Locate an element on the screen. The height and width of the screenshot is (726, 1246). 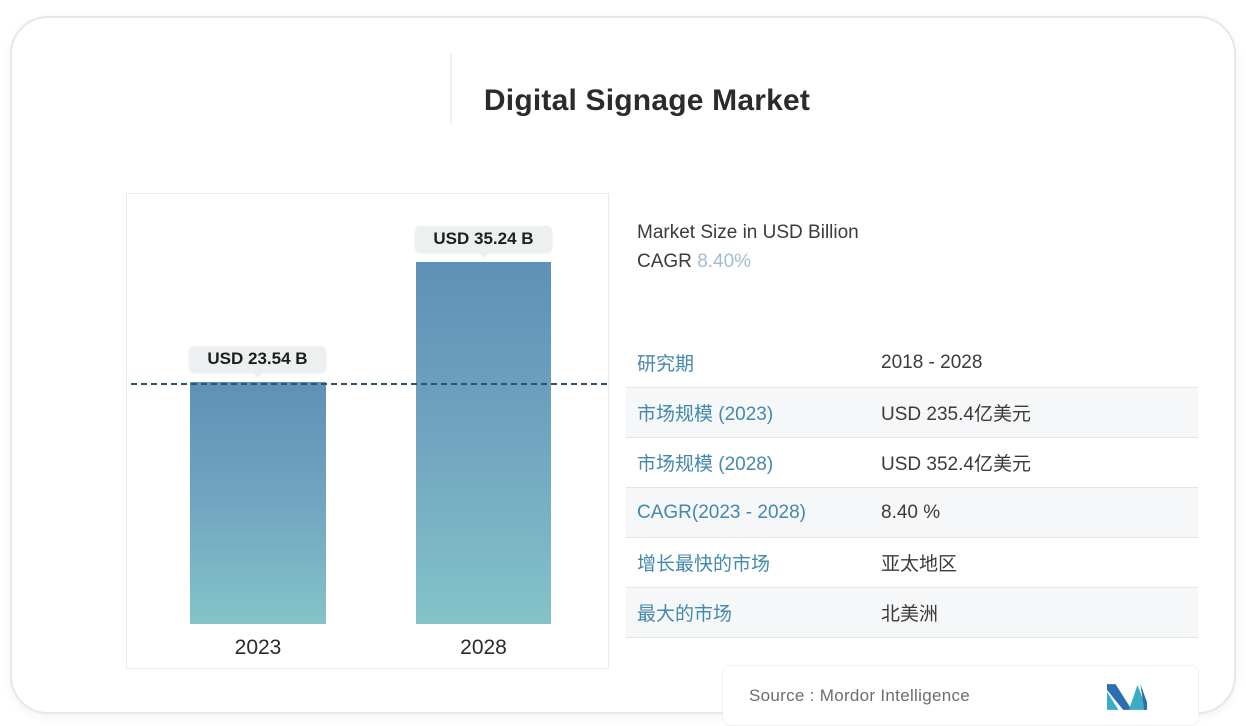
table-row: 研究期 2018 - 2028 is located at coordinates (912, 363).